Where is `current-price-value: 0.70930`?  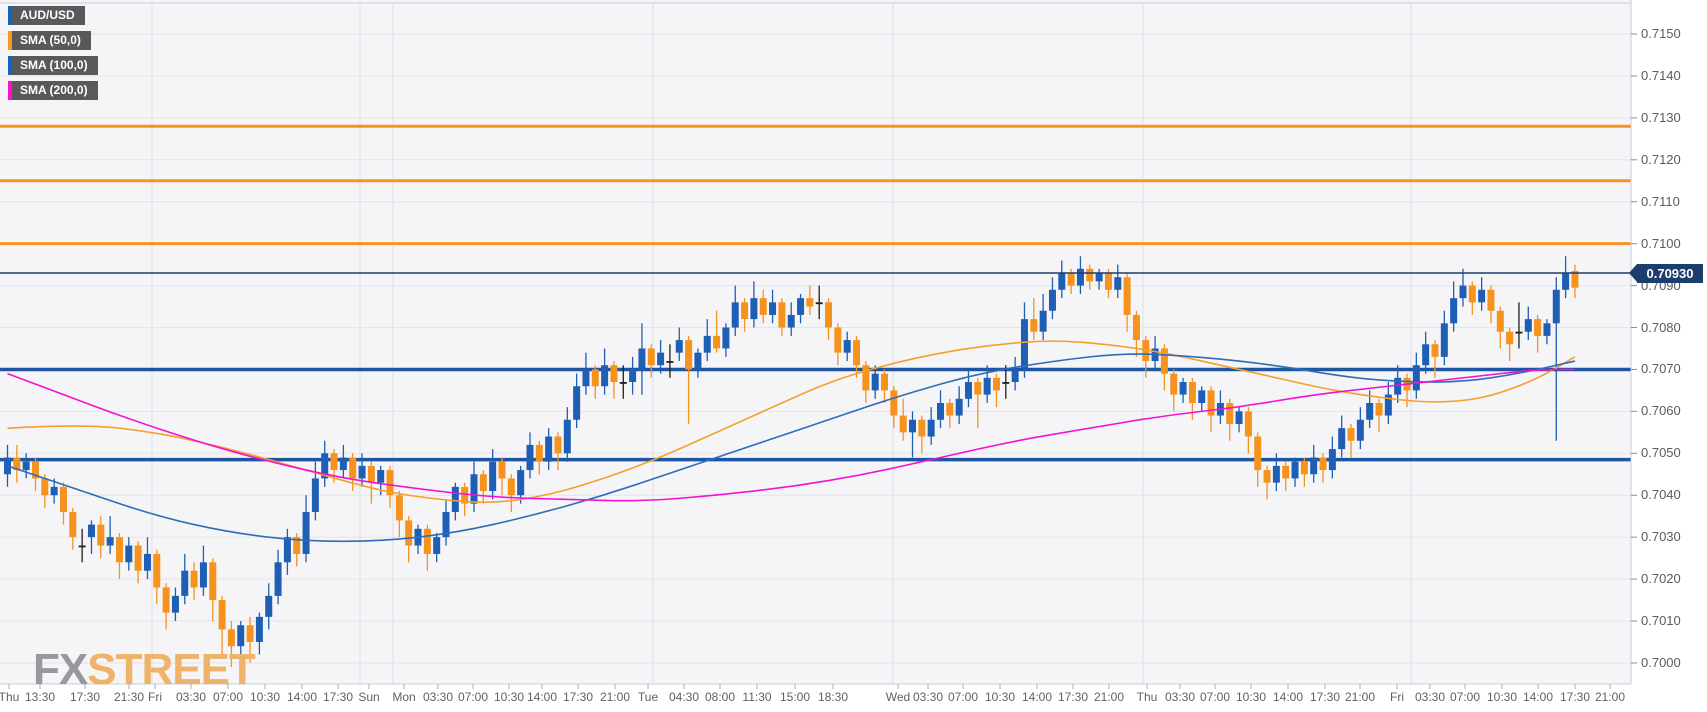
current-price-value: 0.70930 is located at coordinates (1670, 273).